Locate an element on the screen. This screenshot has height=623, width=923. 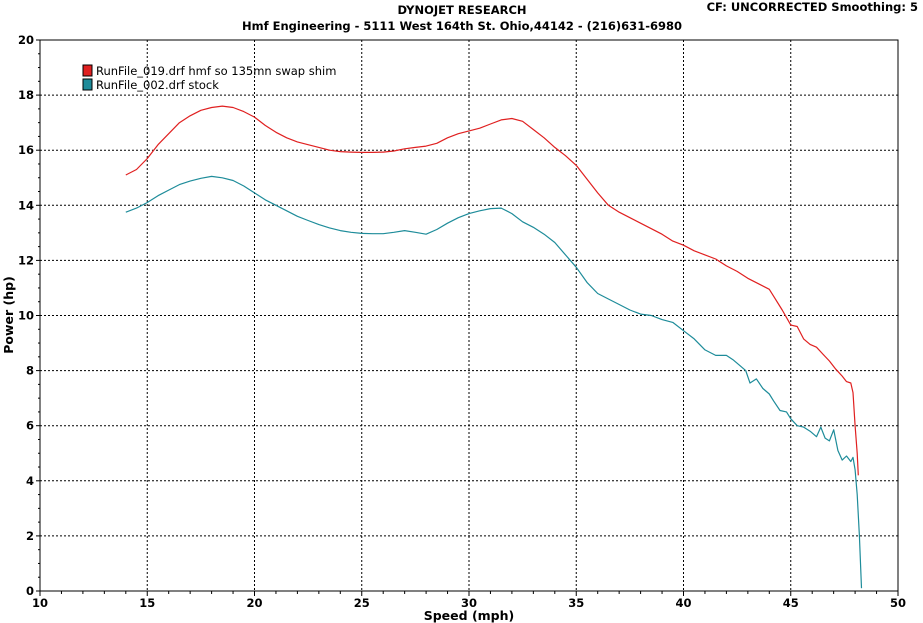
x-tick-label: 30 is located at coordinates (469, 603).